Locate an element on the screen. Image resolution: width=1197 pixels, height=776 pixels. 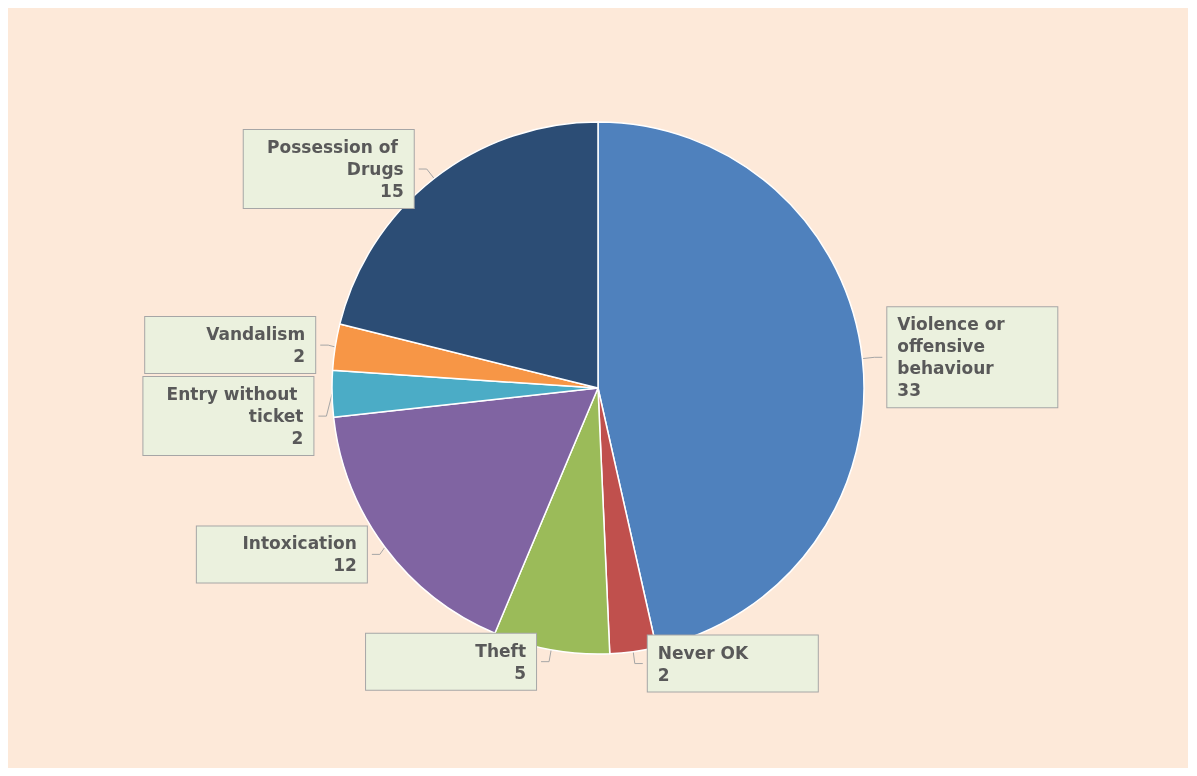
slice-label: Entry without ticket is located at coordinates (235, 405).